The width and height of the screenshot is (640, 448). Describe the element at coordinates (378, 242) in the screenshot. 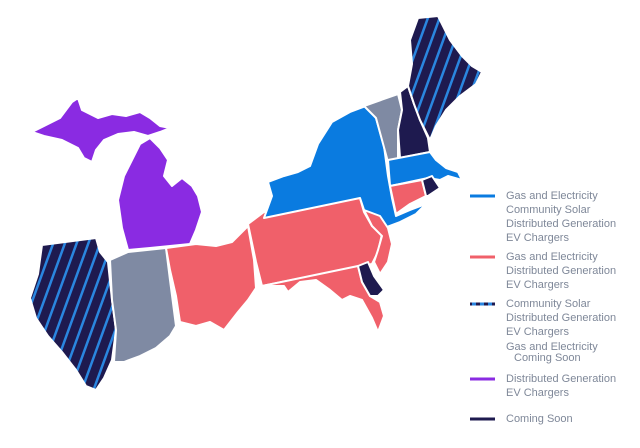

I see `new-jersey` at that location.